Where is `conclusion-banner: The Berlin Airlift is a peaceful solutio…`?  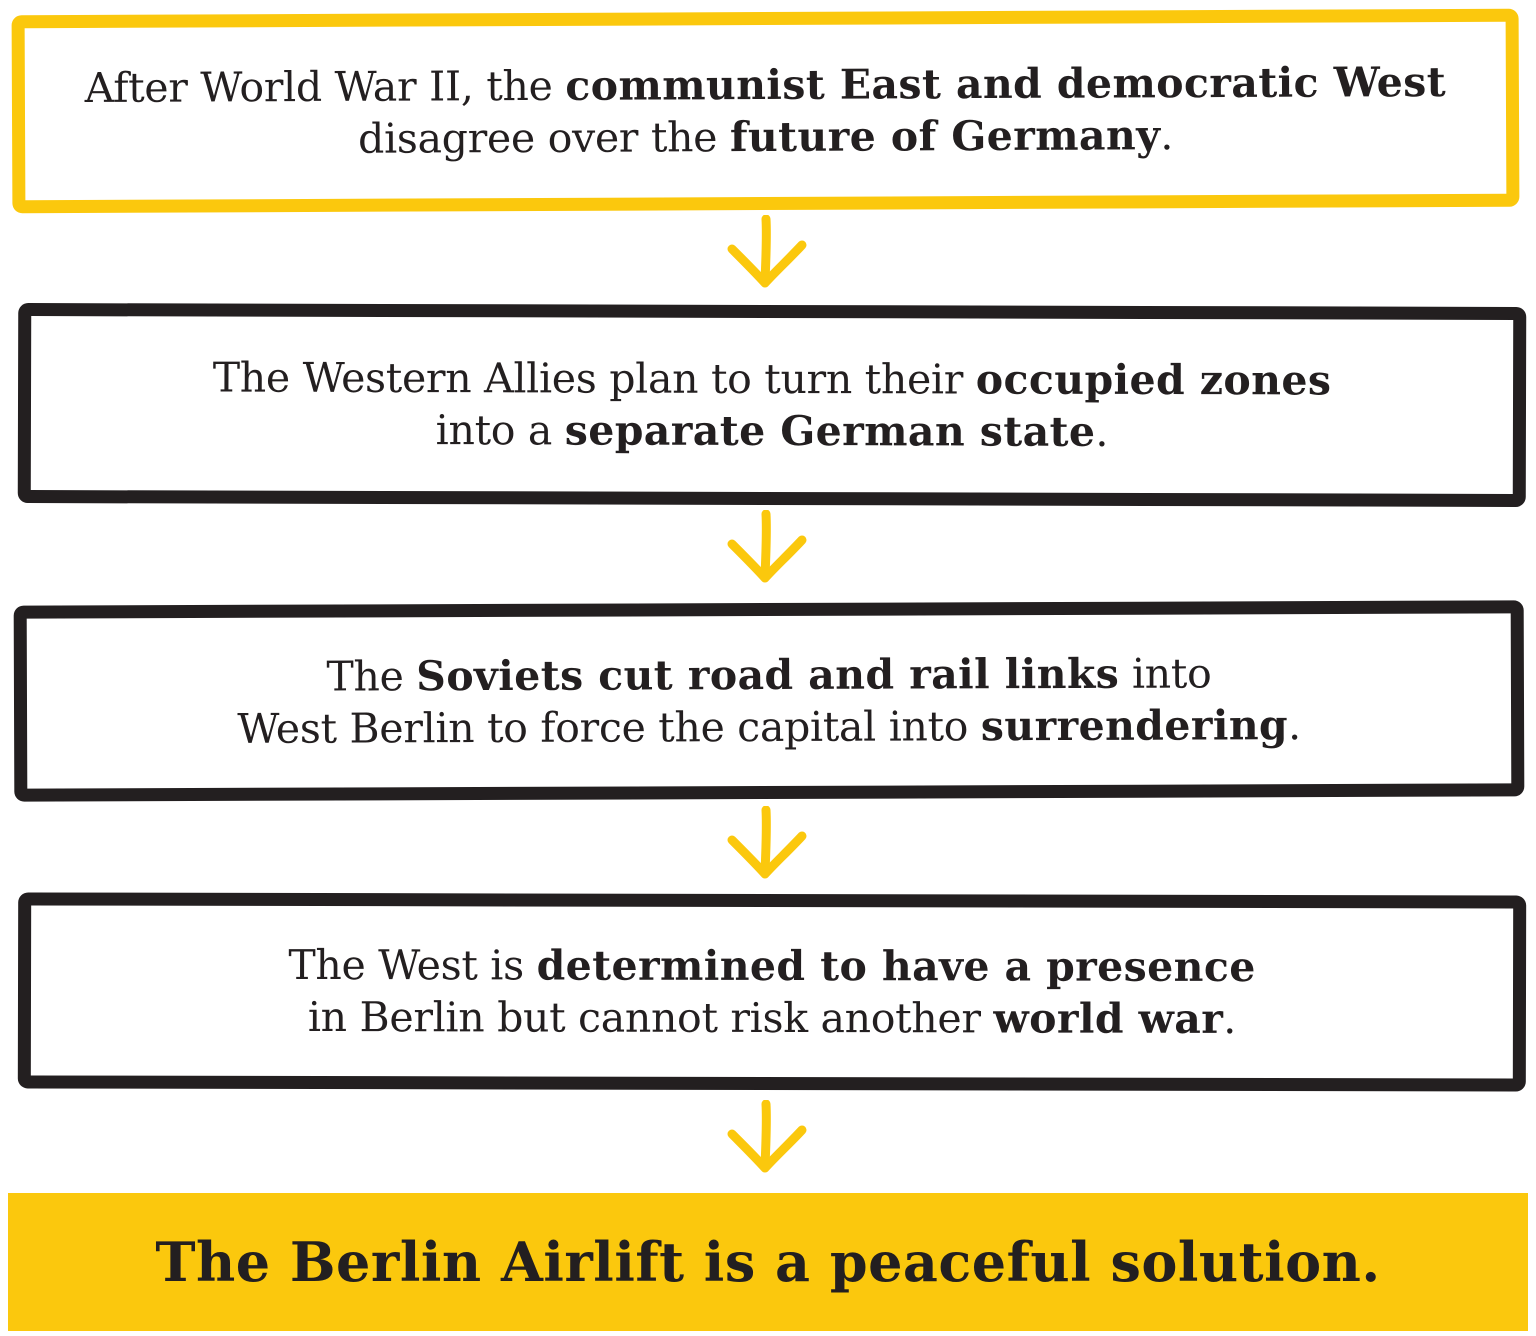
conclusion-banner: The Berlin Airlift is a peaceful solutio… is located at coordinates (768, 1262).